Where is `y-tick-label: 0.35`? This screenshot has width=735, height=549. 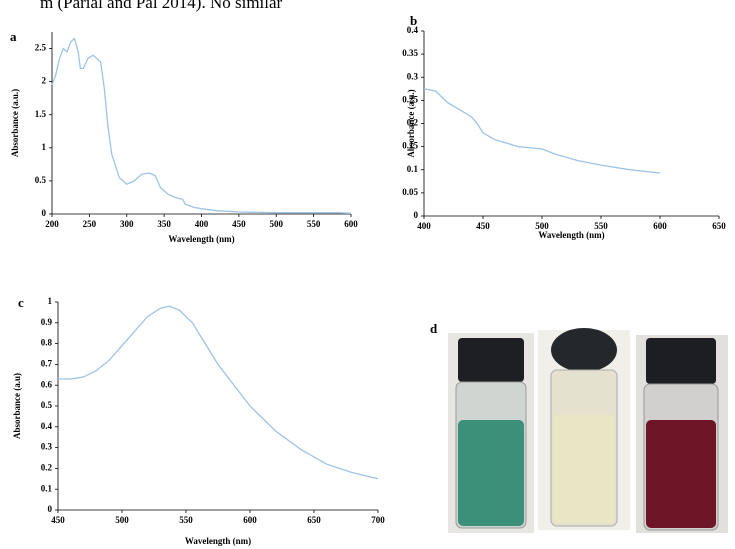 y-tick-label: 0.35 is located at coordinates (410, 53).